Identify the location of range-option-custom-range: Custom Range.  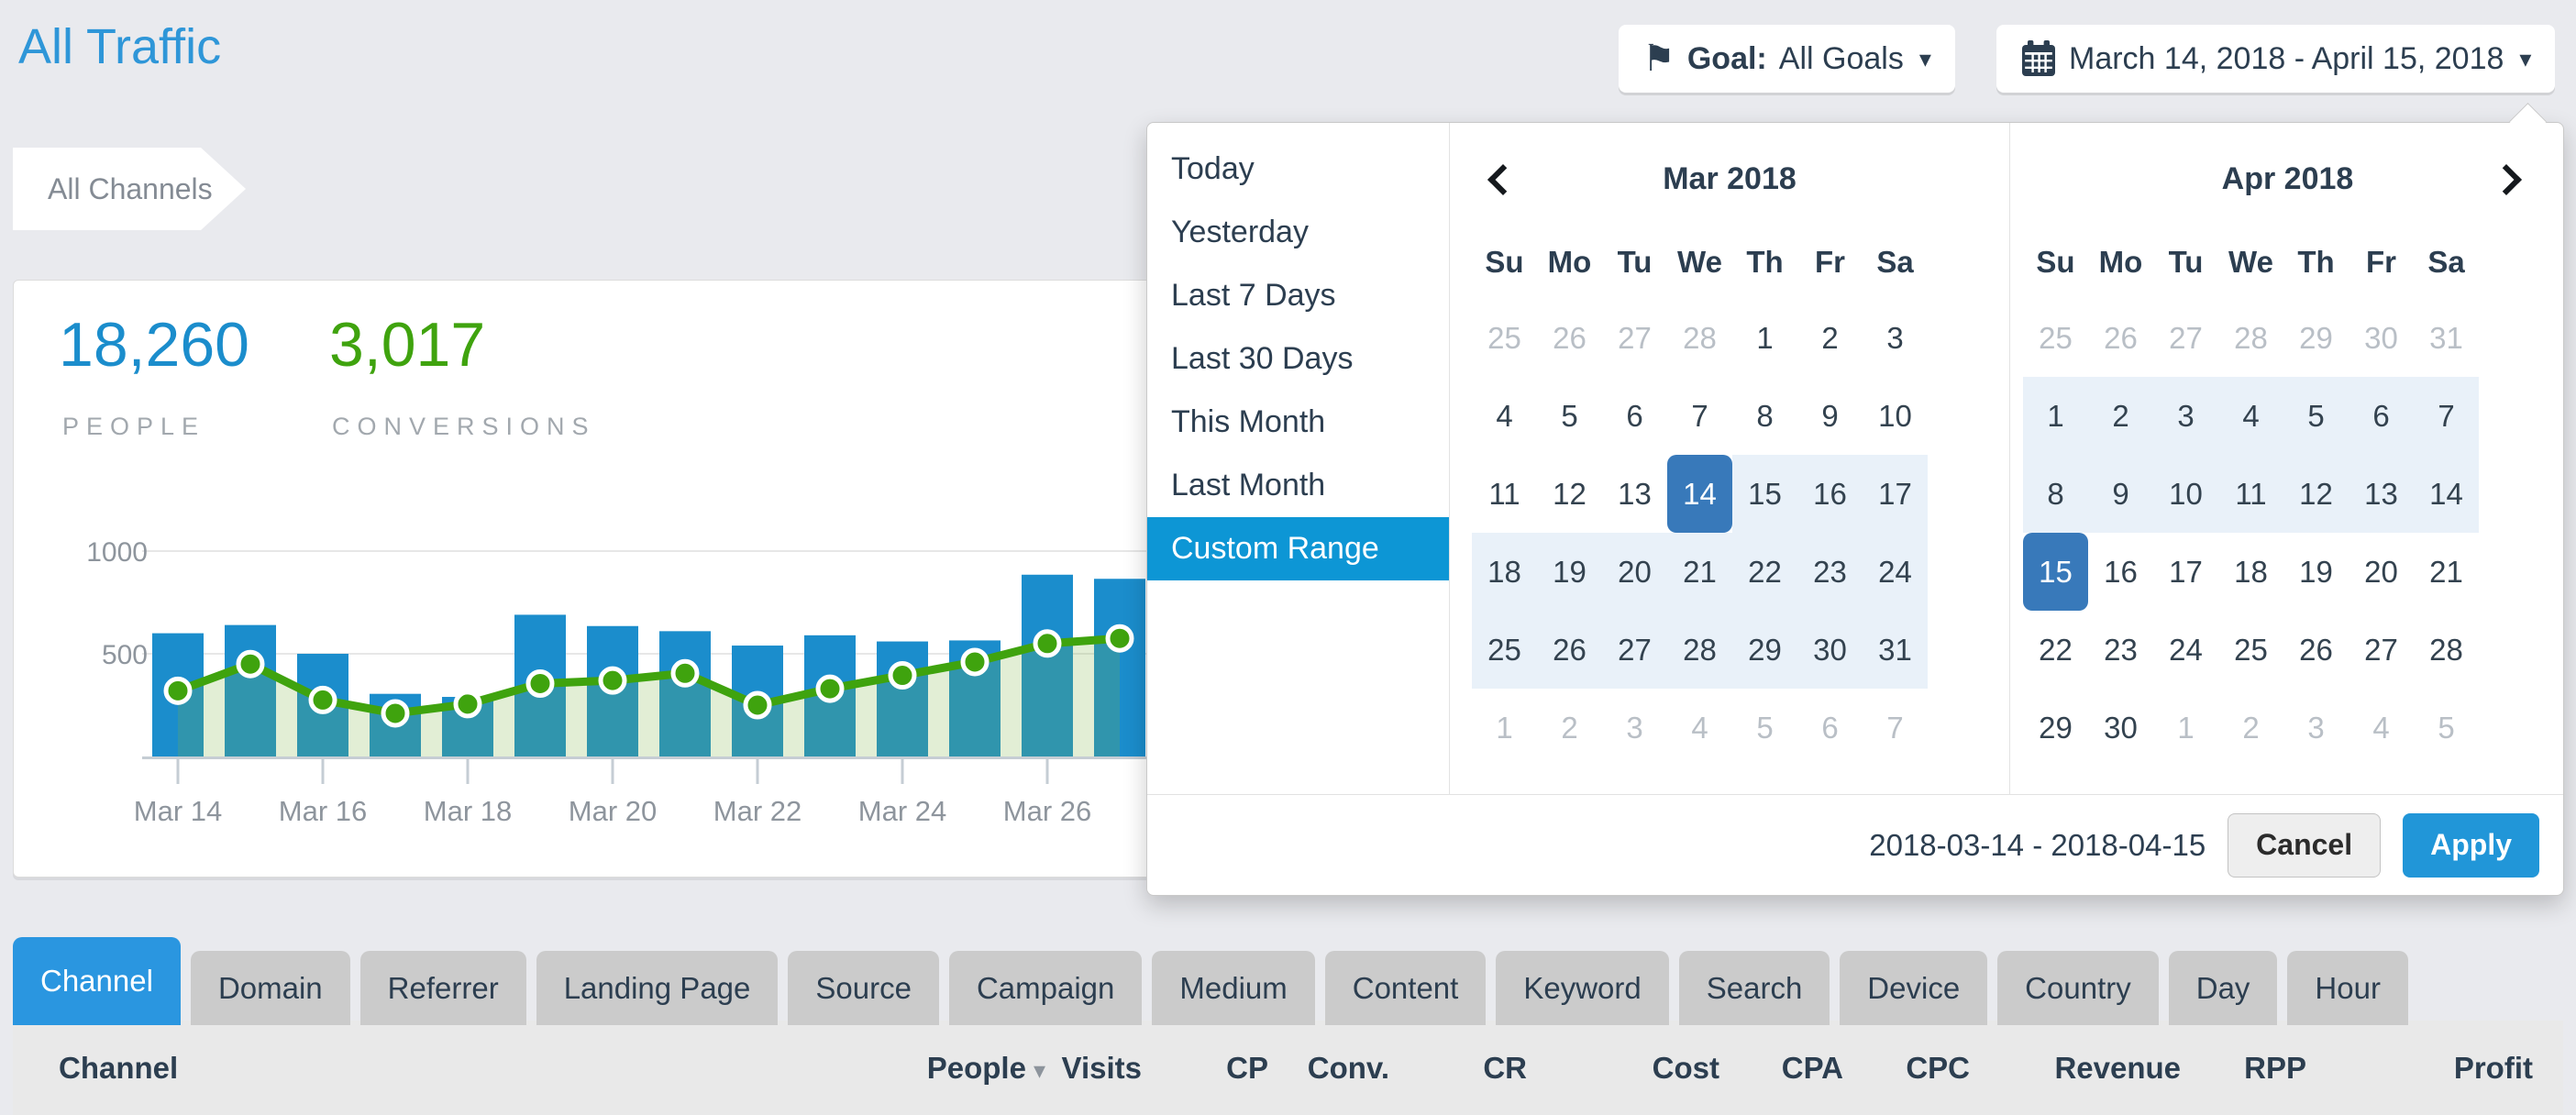
(1298, 548).